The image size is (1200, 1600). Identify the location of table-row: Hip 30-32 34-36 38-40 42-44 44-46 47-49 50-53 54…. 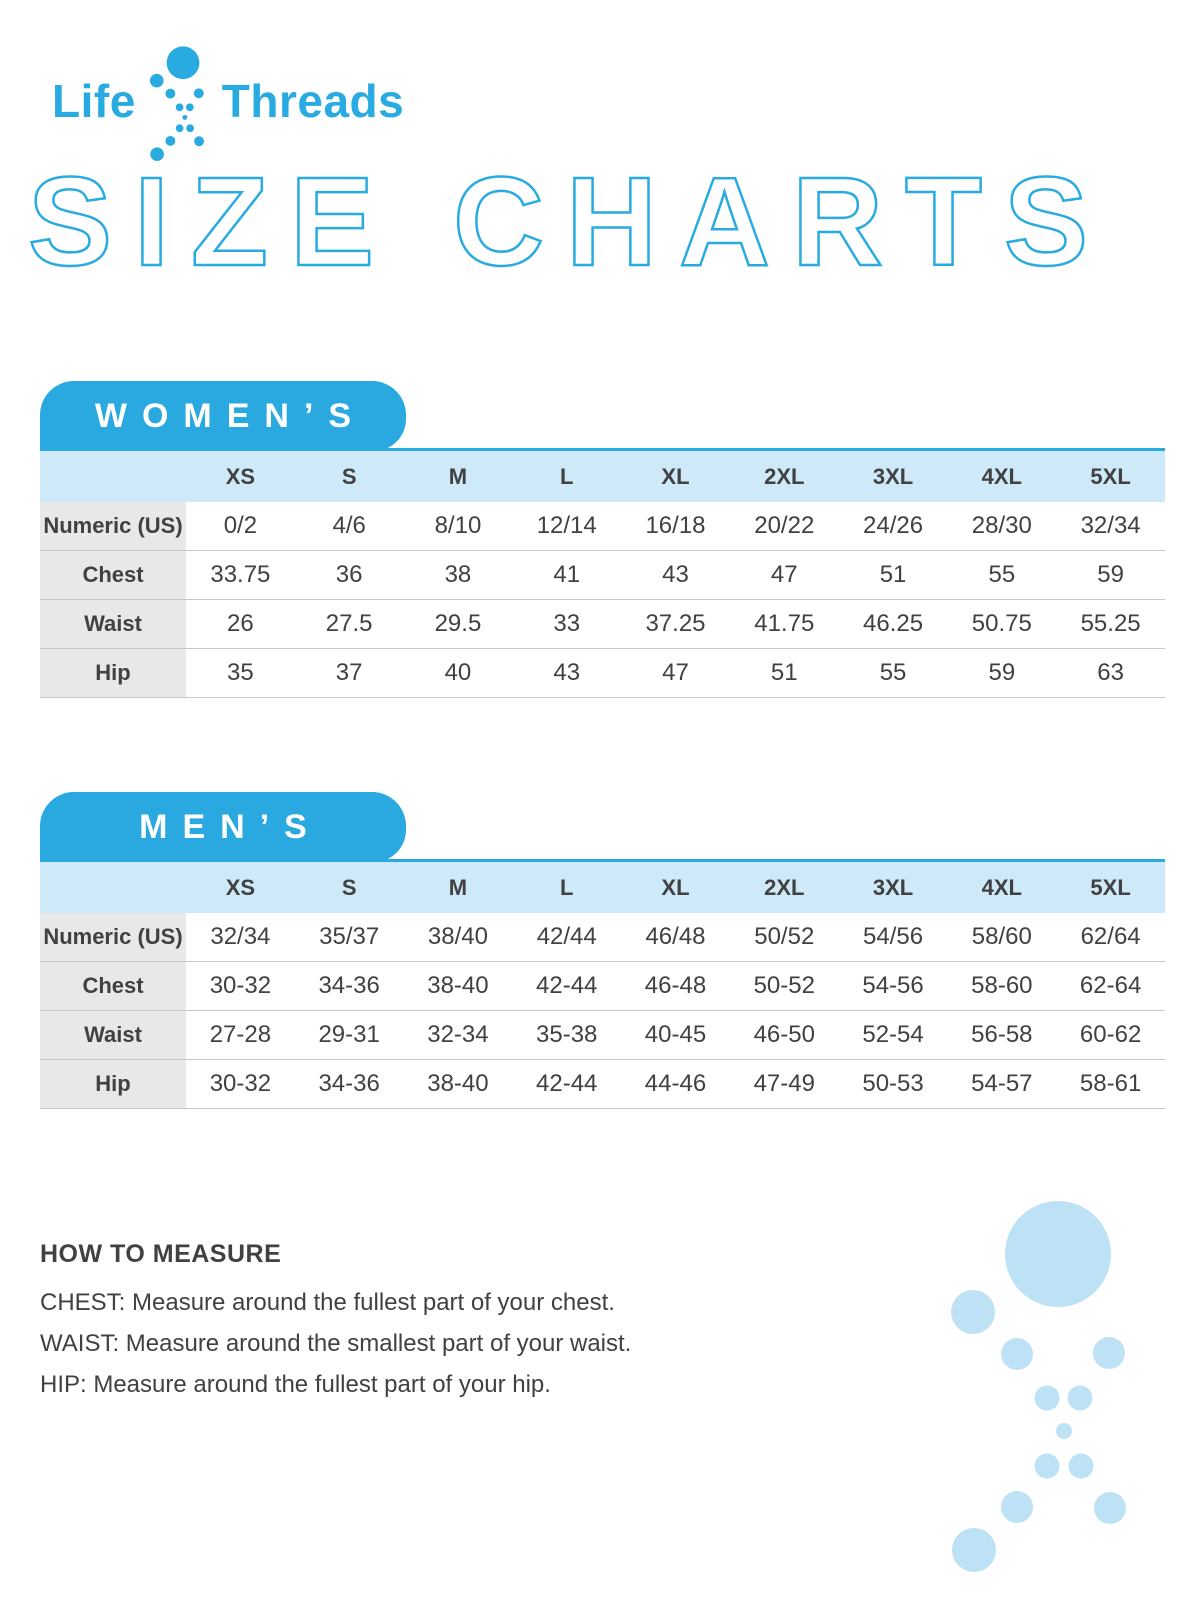
(602, 1083).